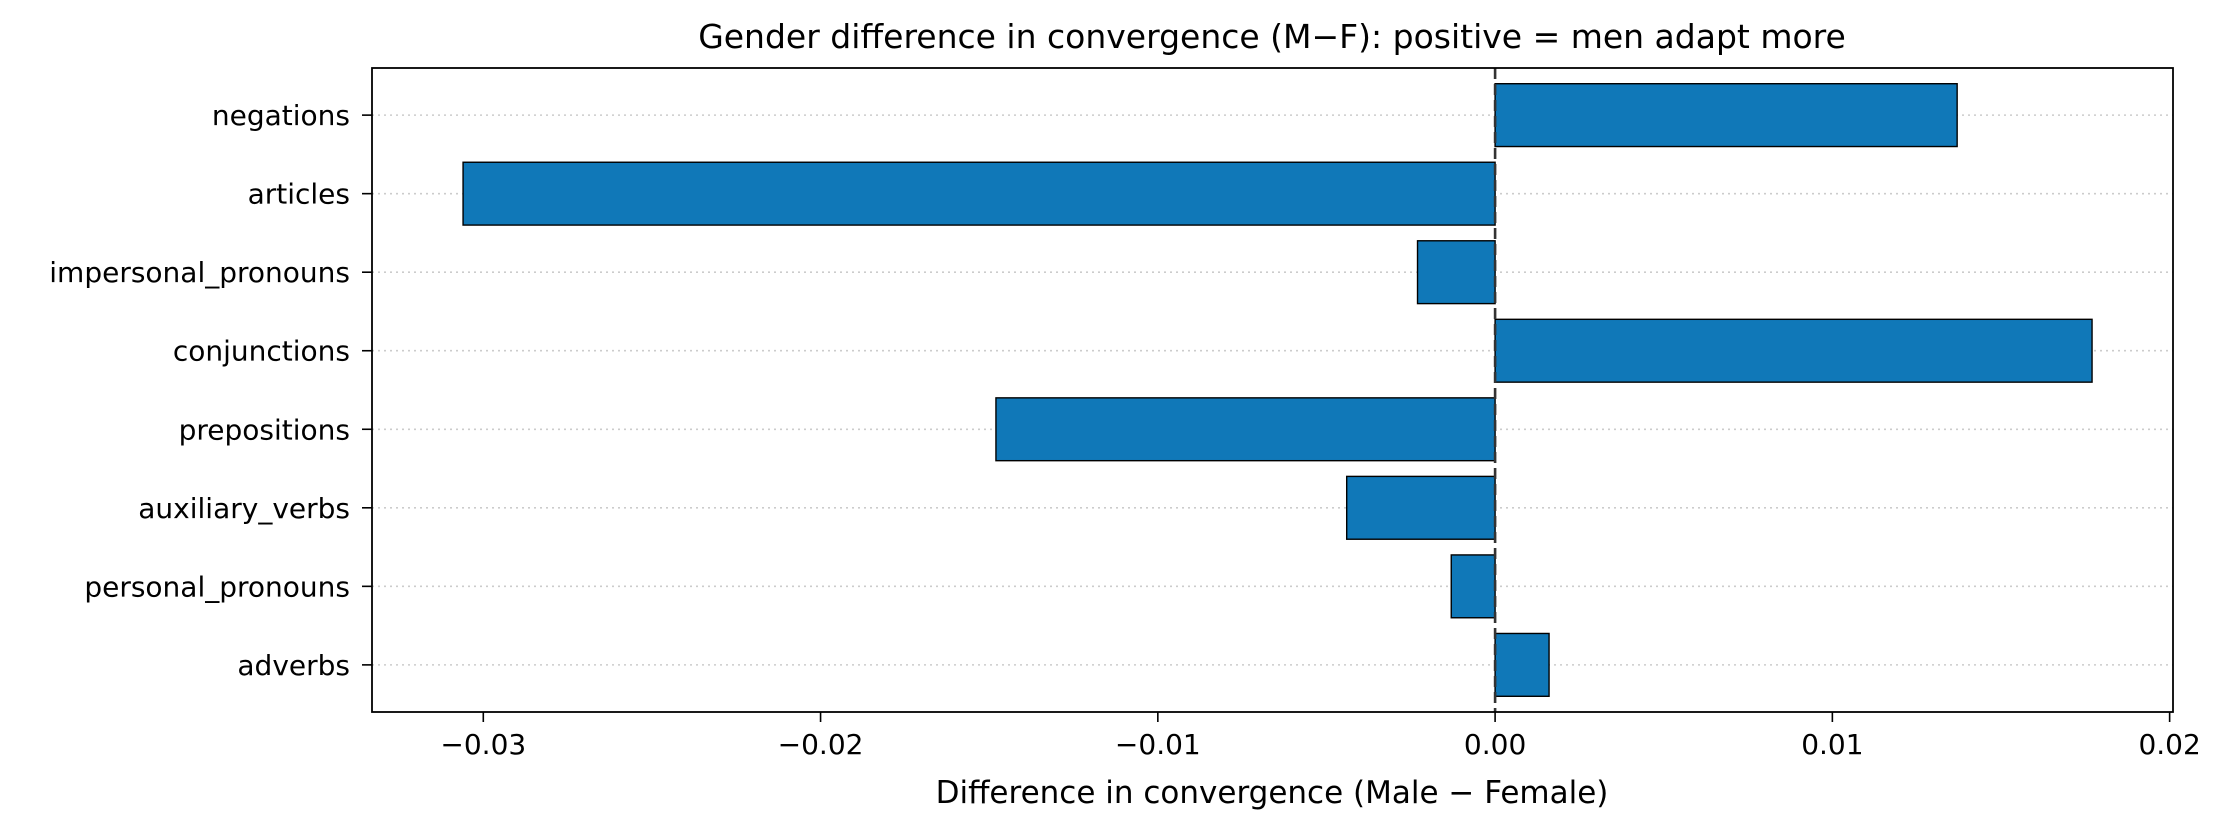  What do you see at coordinates (821, 744) in the screenshot?
I see `x-tick-label: −0.02` at bounding box center [821, 744].